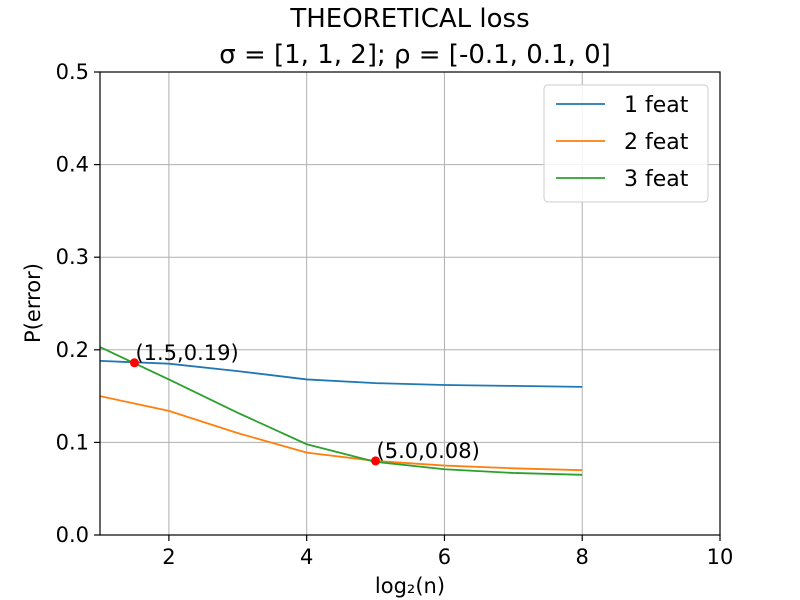 This screenshot has height=600, width=800. I want to click on series-lines, so click(341, 411).